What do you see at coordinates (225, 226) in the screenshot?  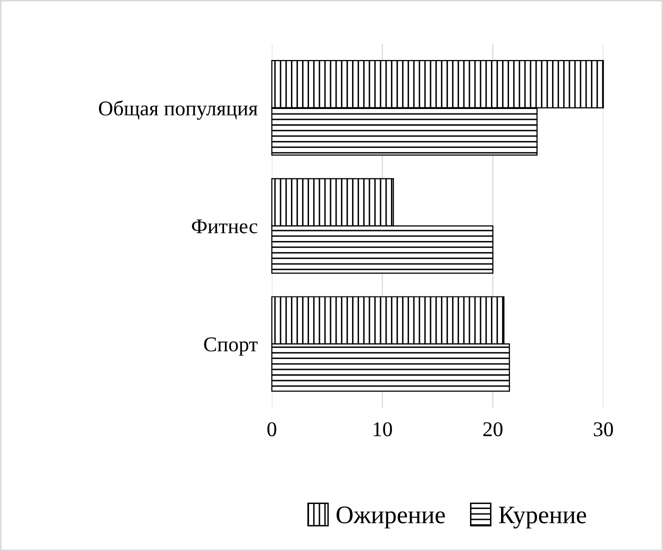 I see `y-tick-label: Фитнес` at bounding box center [225, 226].